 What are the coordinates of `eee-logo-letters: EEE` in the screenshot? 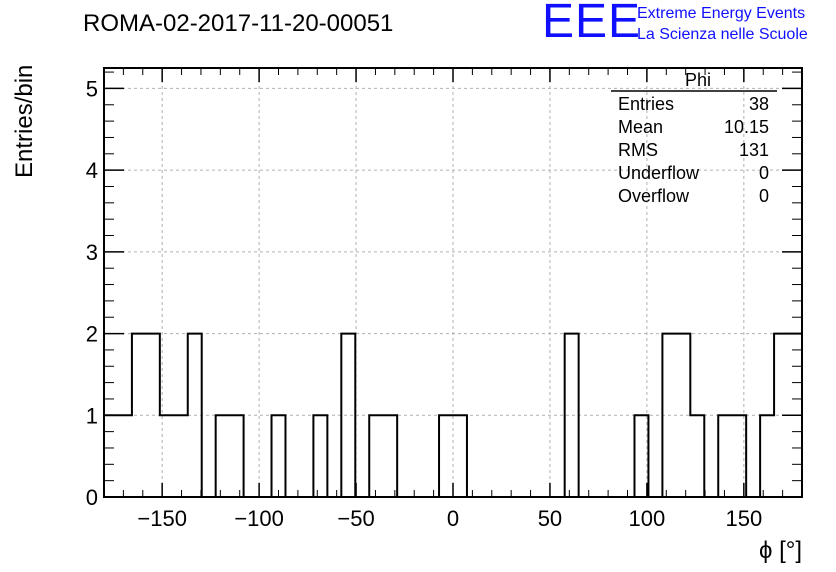 It's located at (592, 24).